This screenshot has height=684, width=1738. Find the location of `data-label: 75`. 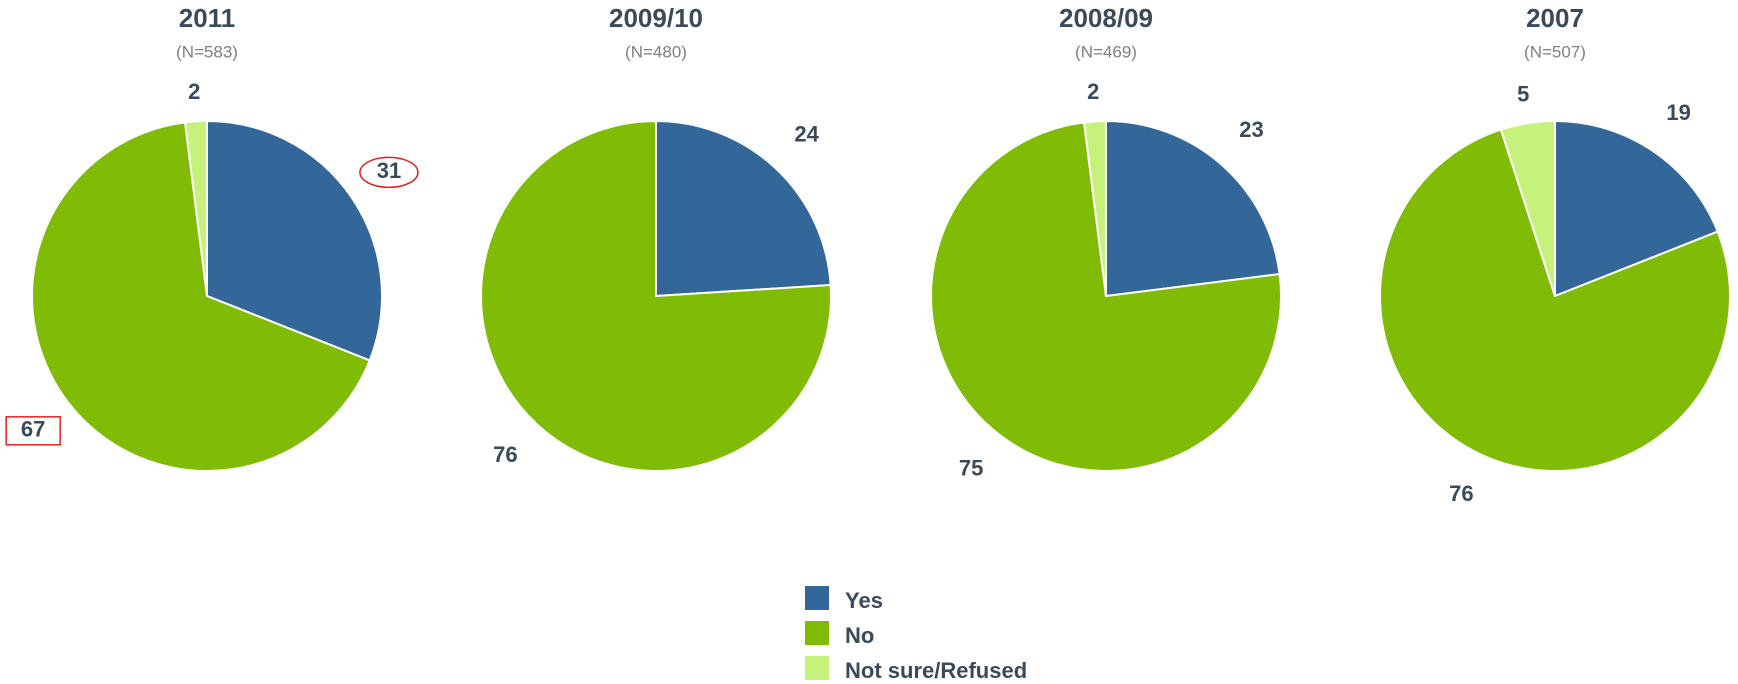

data-label: 75 is located at coordinates (971, 468).